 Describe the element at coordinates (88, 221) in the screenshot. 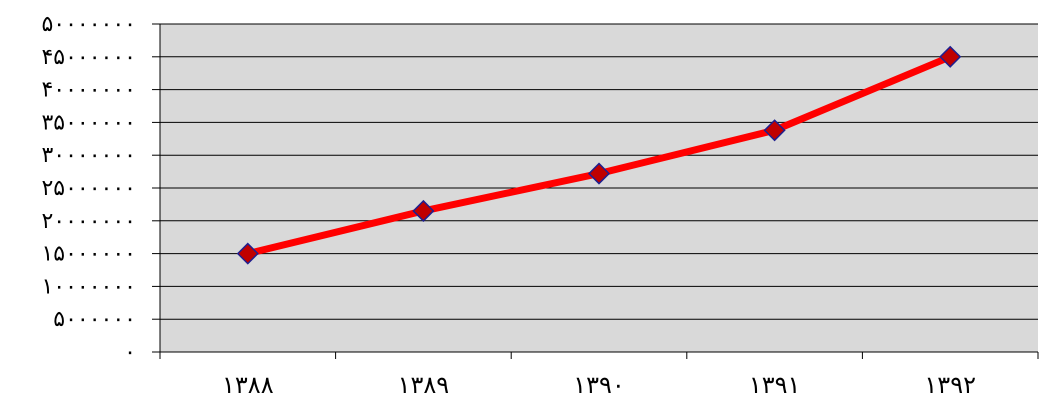

I see `y-tick-label: ۲٠٠٠٠٠٠٠` at that location.